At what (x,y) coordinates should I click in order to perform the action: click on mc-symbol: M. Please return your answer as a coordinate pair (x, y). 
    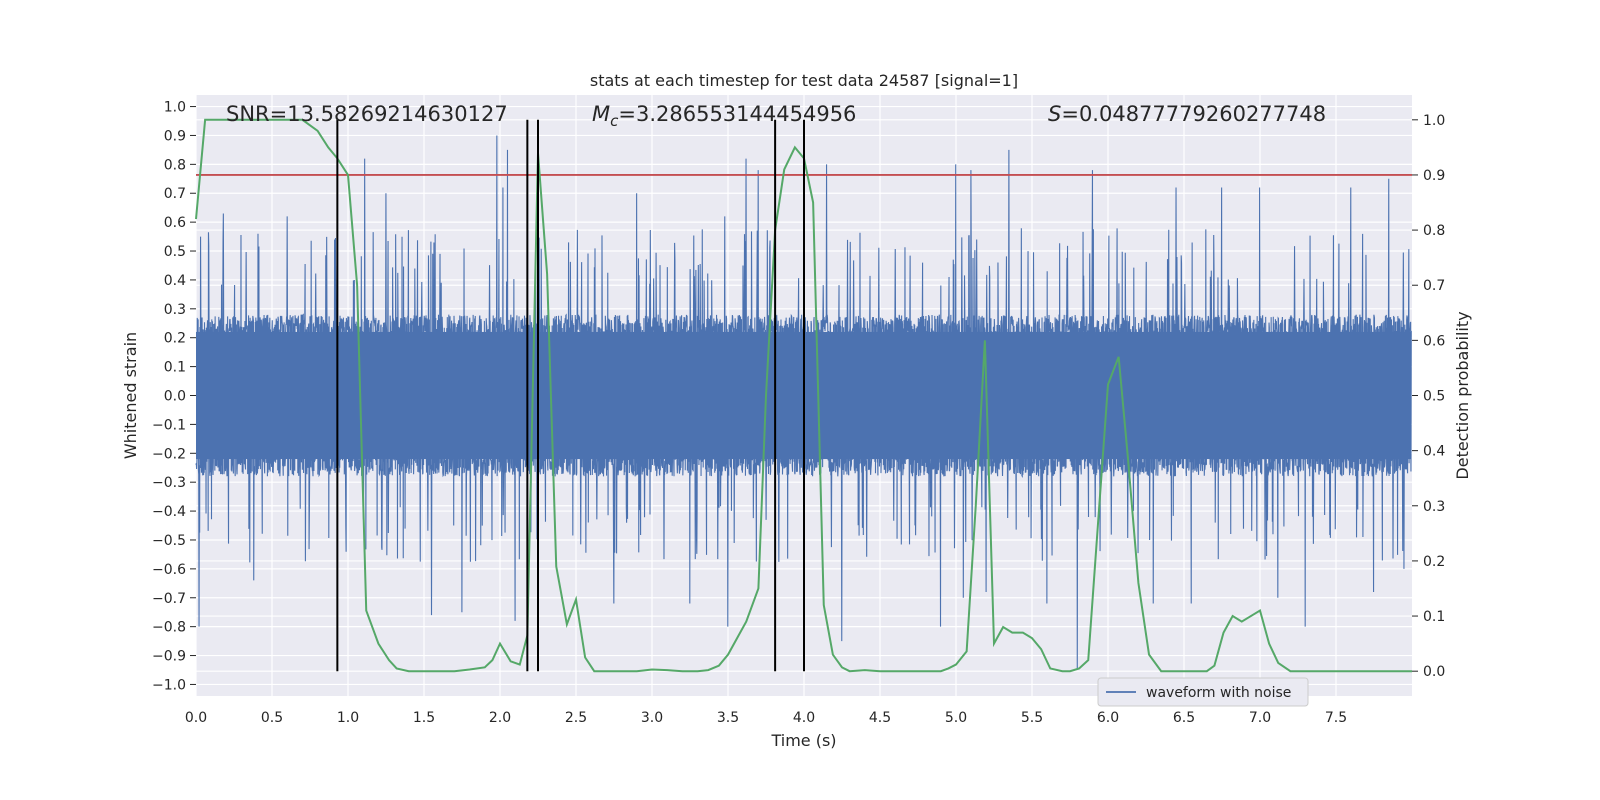
    Looking at the image, I should click on (601, 114).